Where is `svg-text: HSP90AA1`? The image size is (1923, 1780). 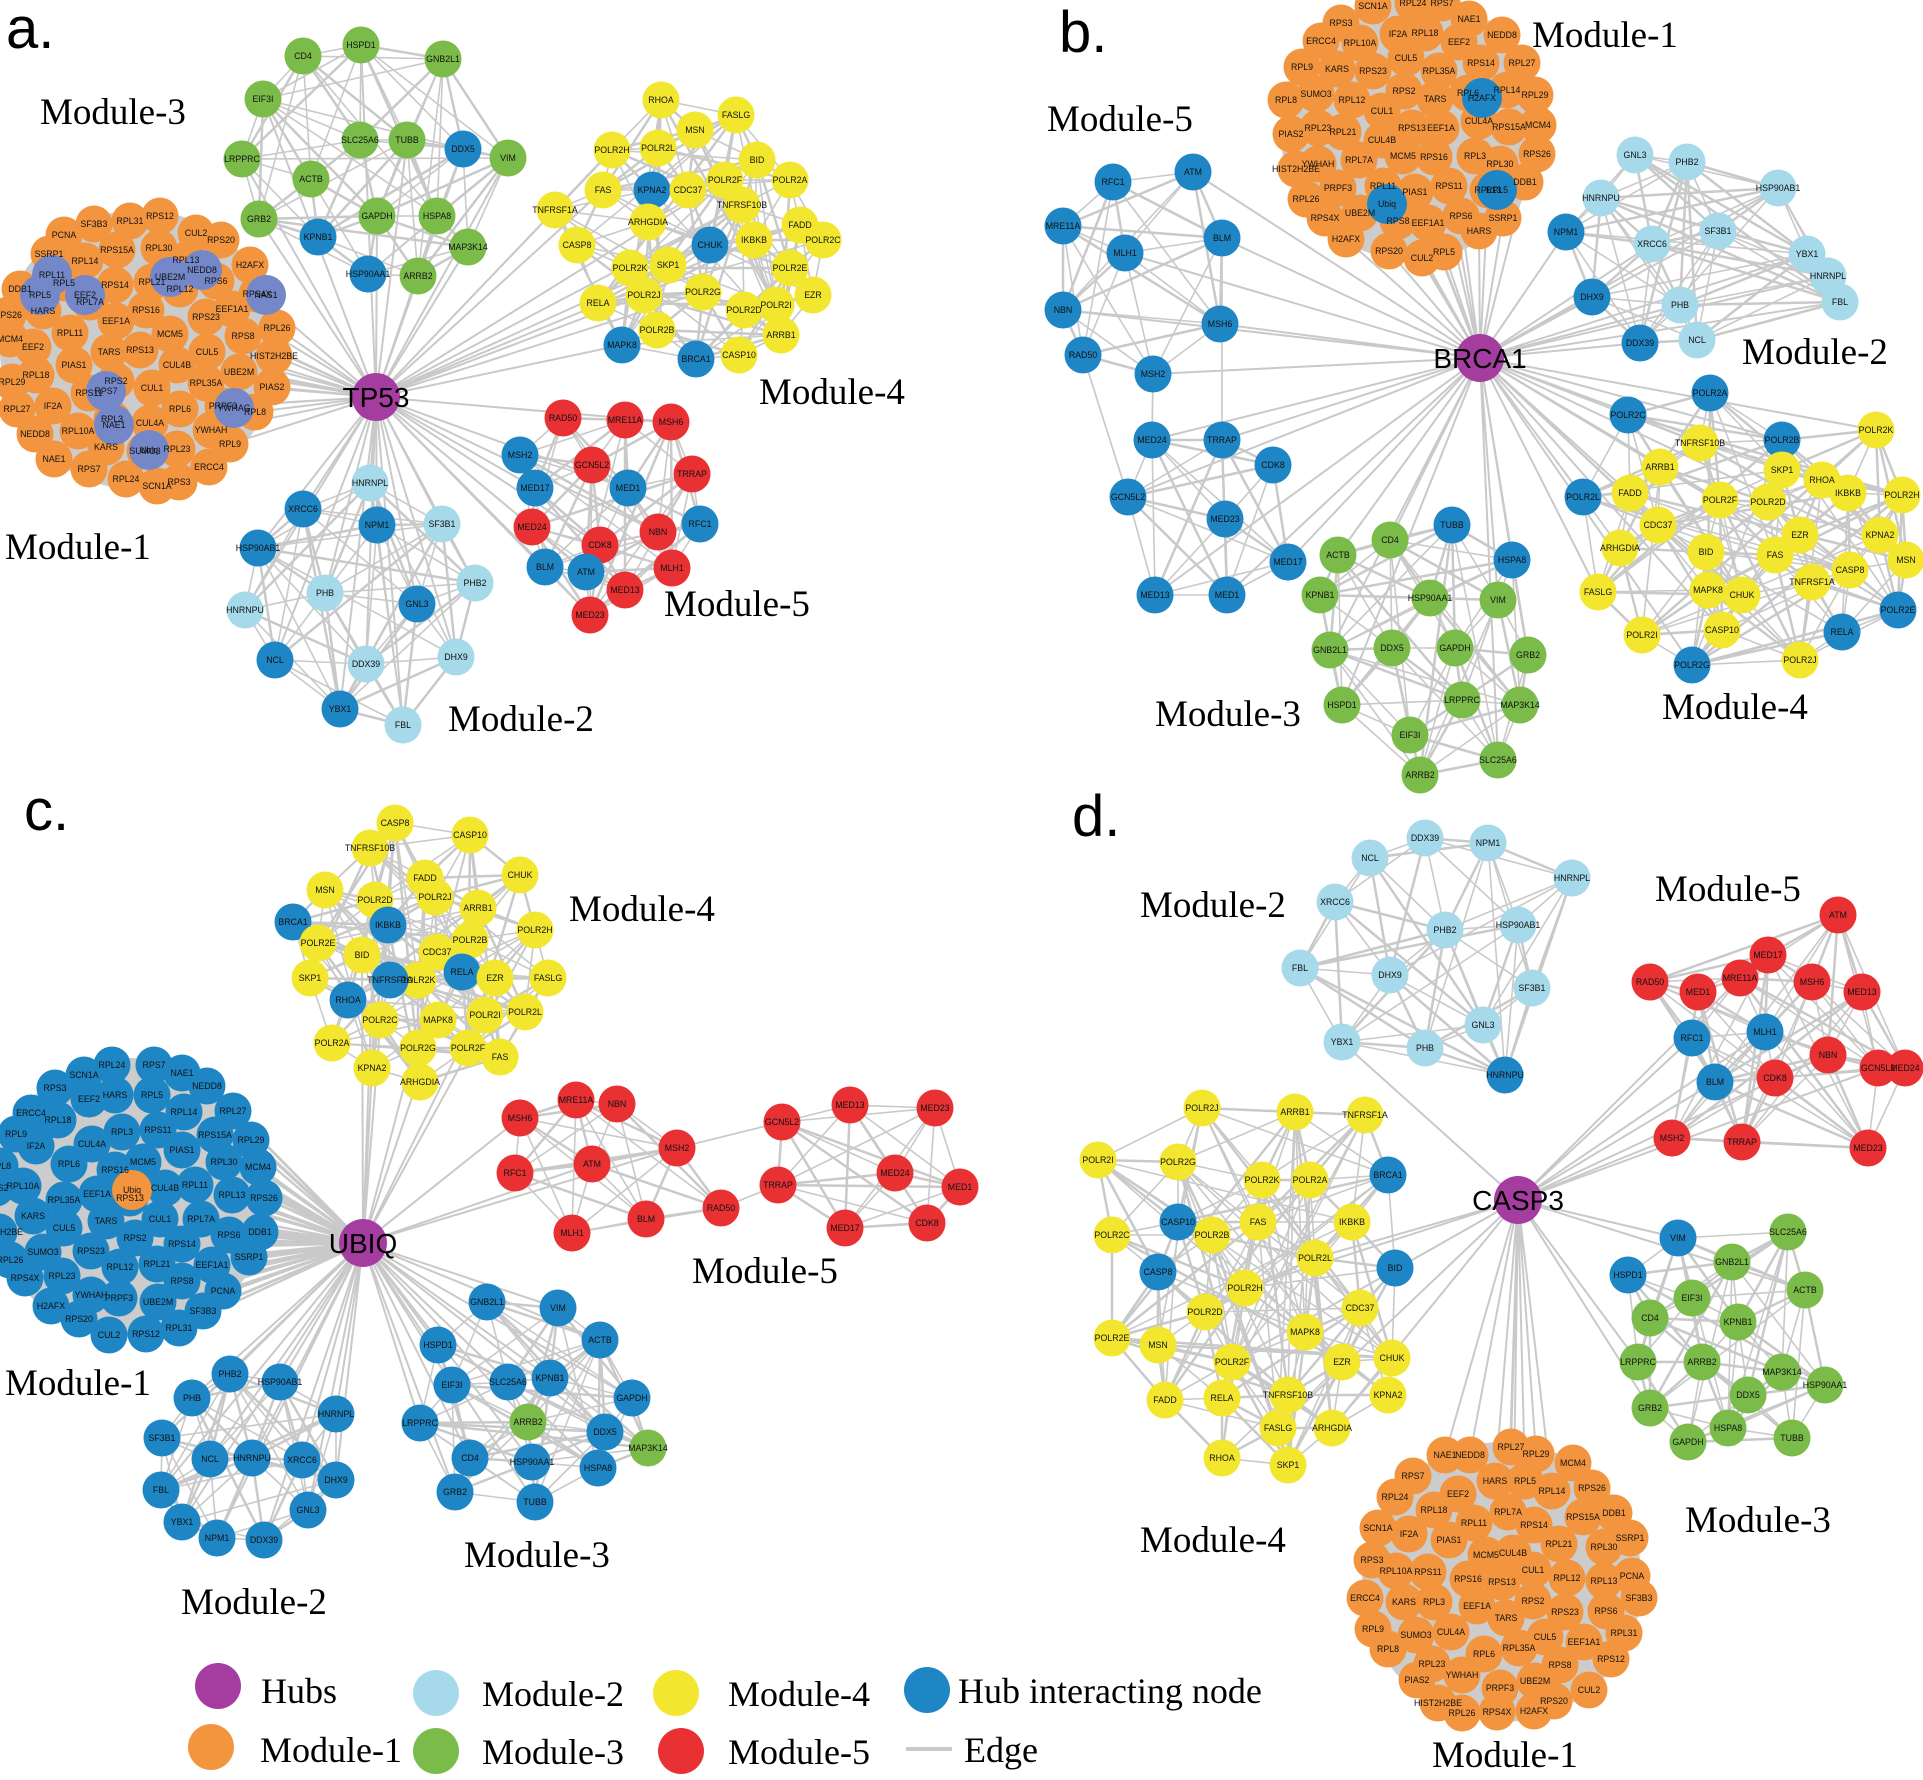 svg-text: HSP90AA1 is located at coordinates (1825, 1385).